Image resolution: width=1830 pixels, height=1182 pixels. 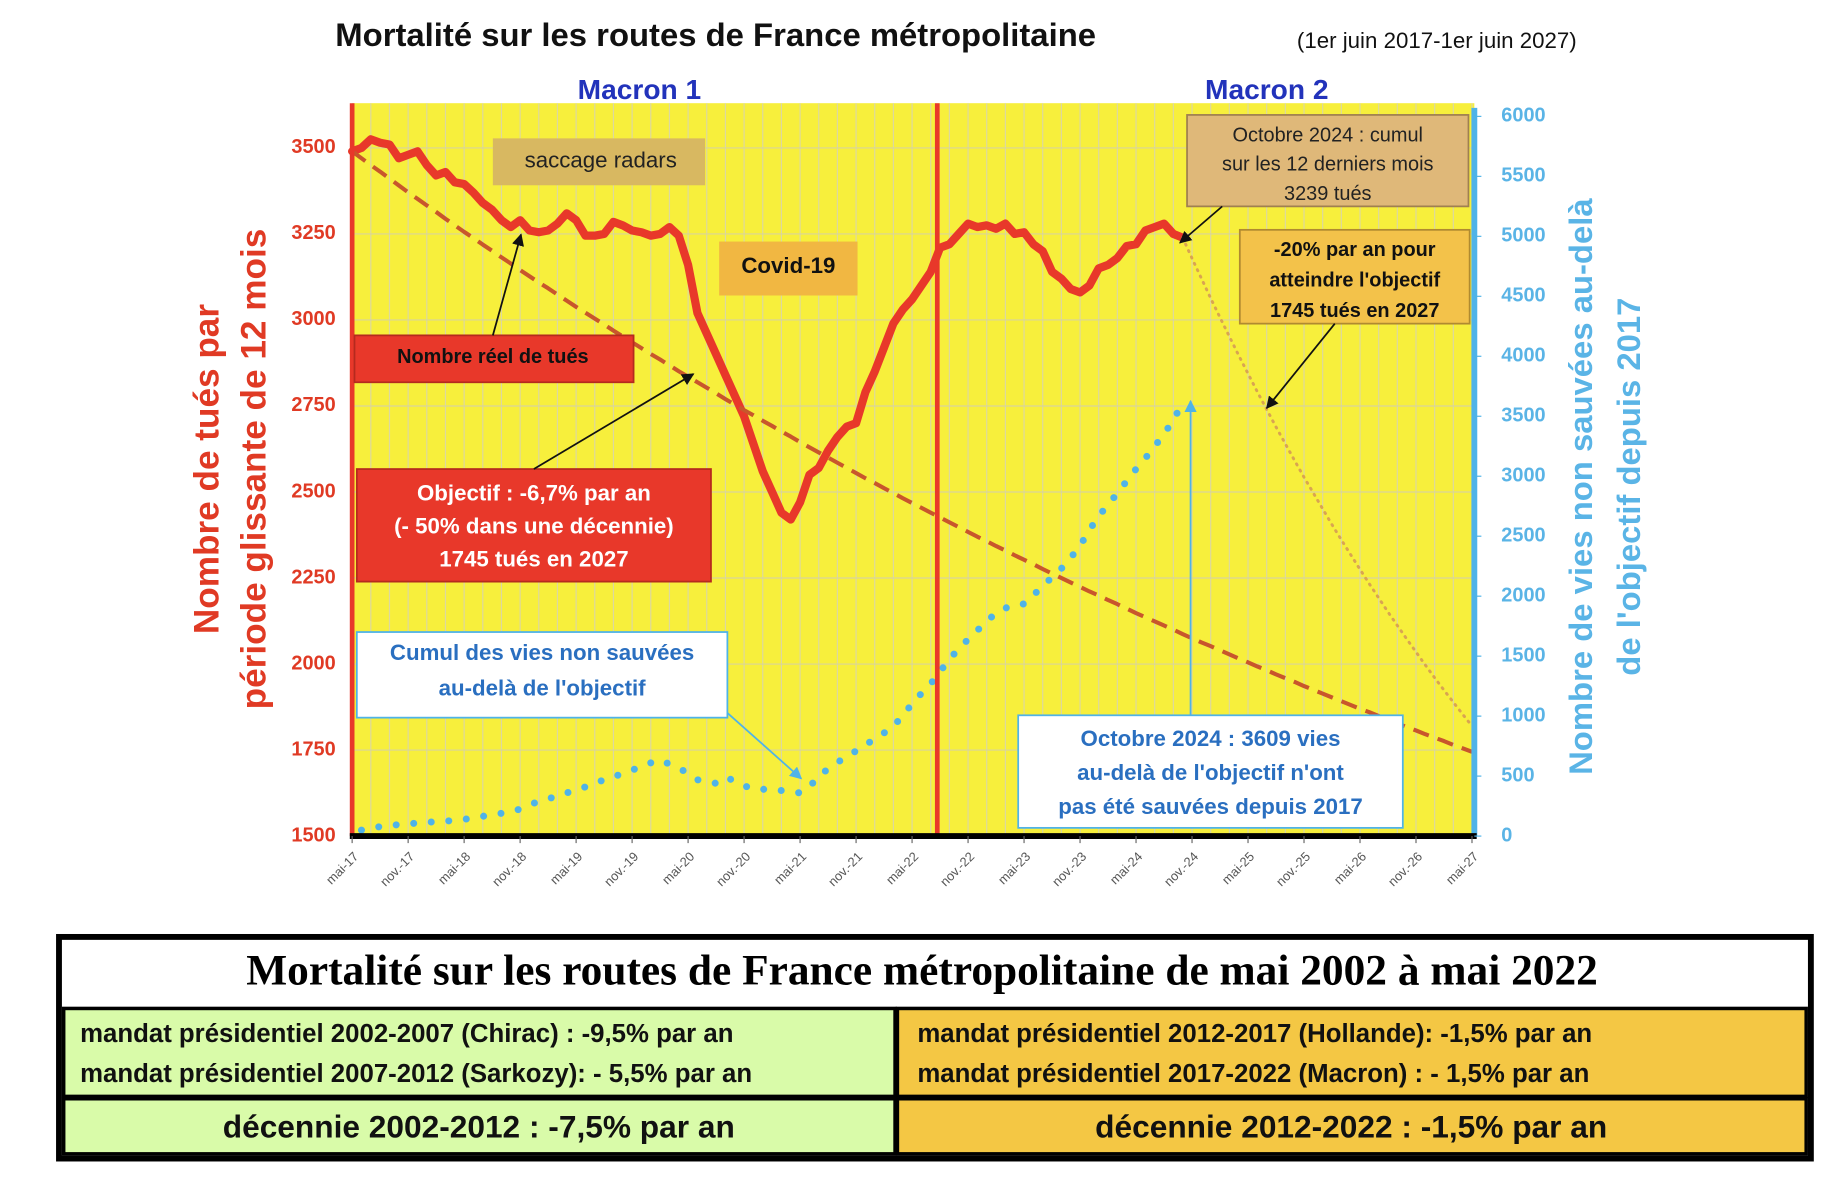 I want to click on x-tick-label: nov.-19, so click(x=621, y=869).